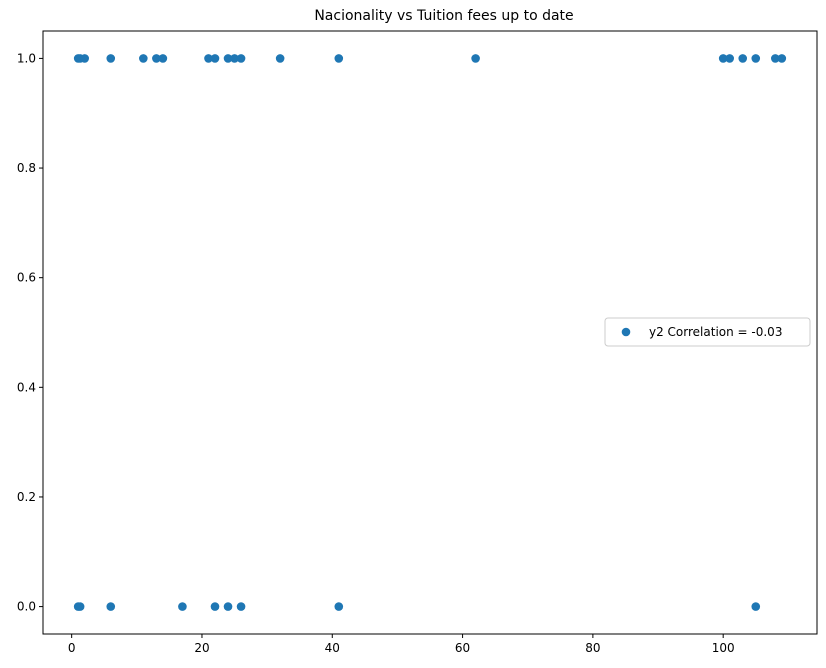 The image size is (826, 668). I want to click on legend-marker, so click(626, 332).